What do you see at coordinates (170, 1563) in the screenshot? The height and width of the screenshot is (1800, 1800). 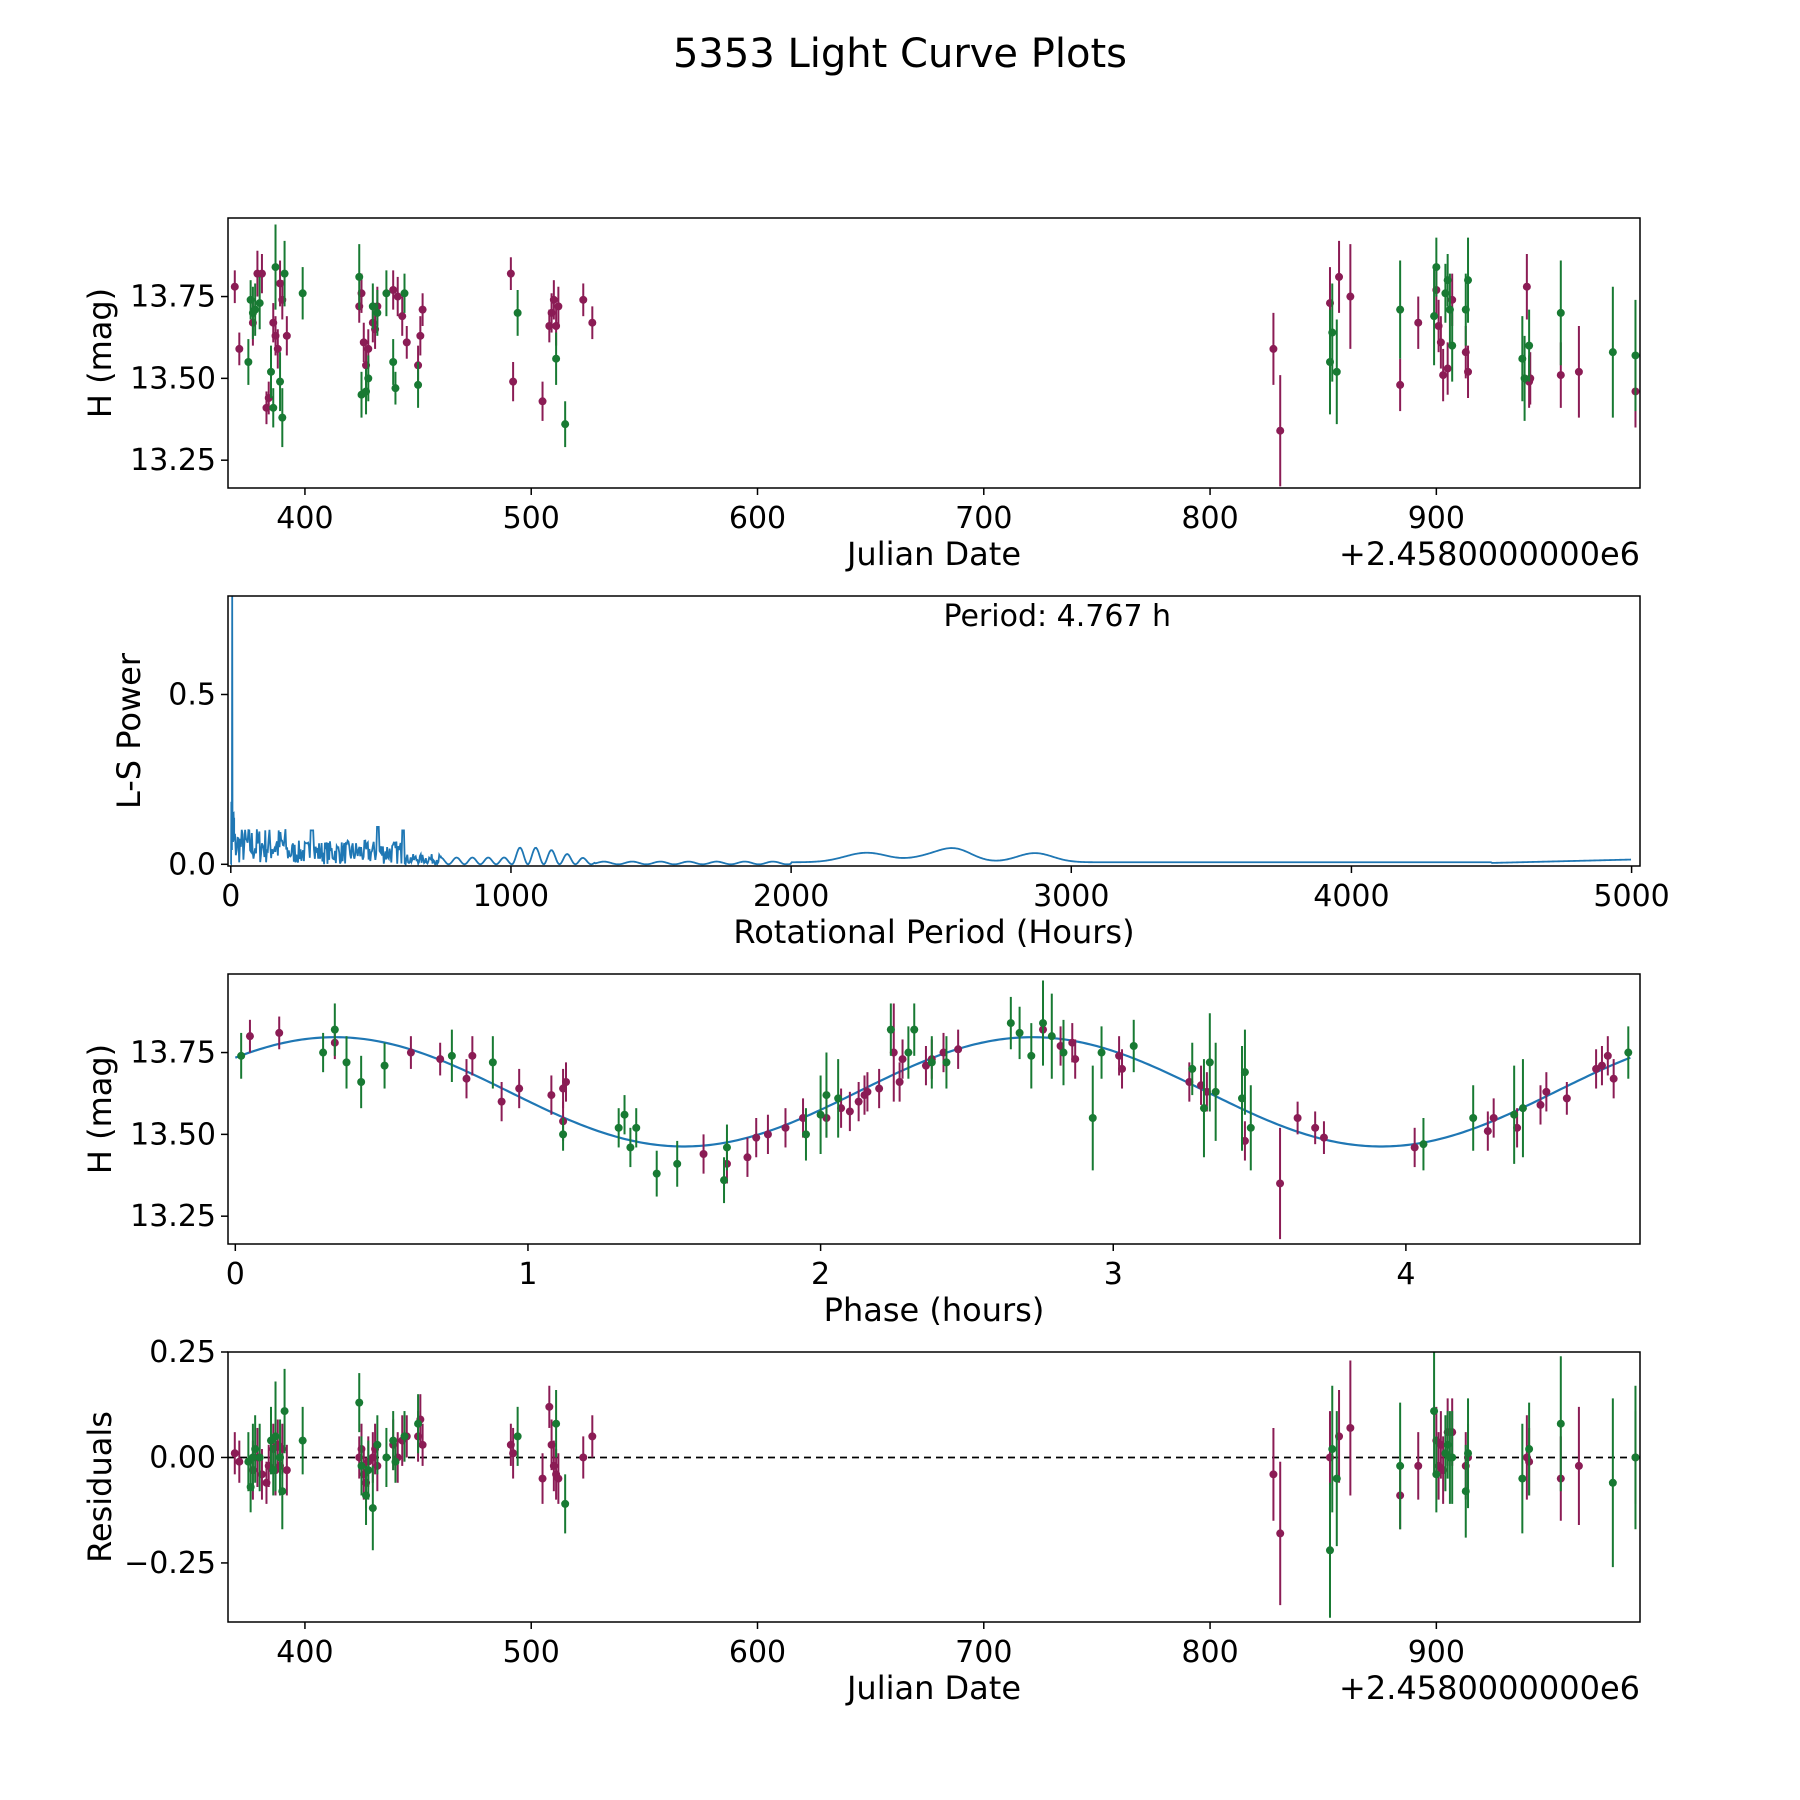 I see `y-tick-label: −0.25` at bounding box center [170, 1563].